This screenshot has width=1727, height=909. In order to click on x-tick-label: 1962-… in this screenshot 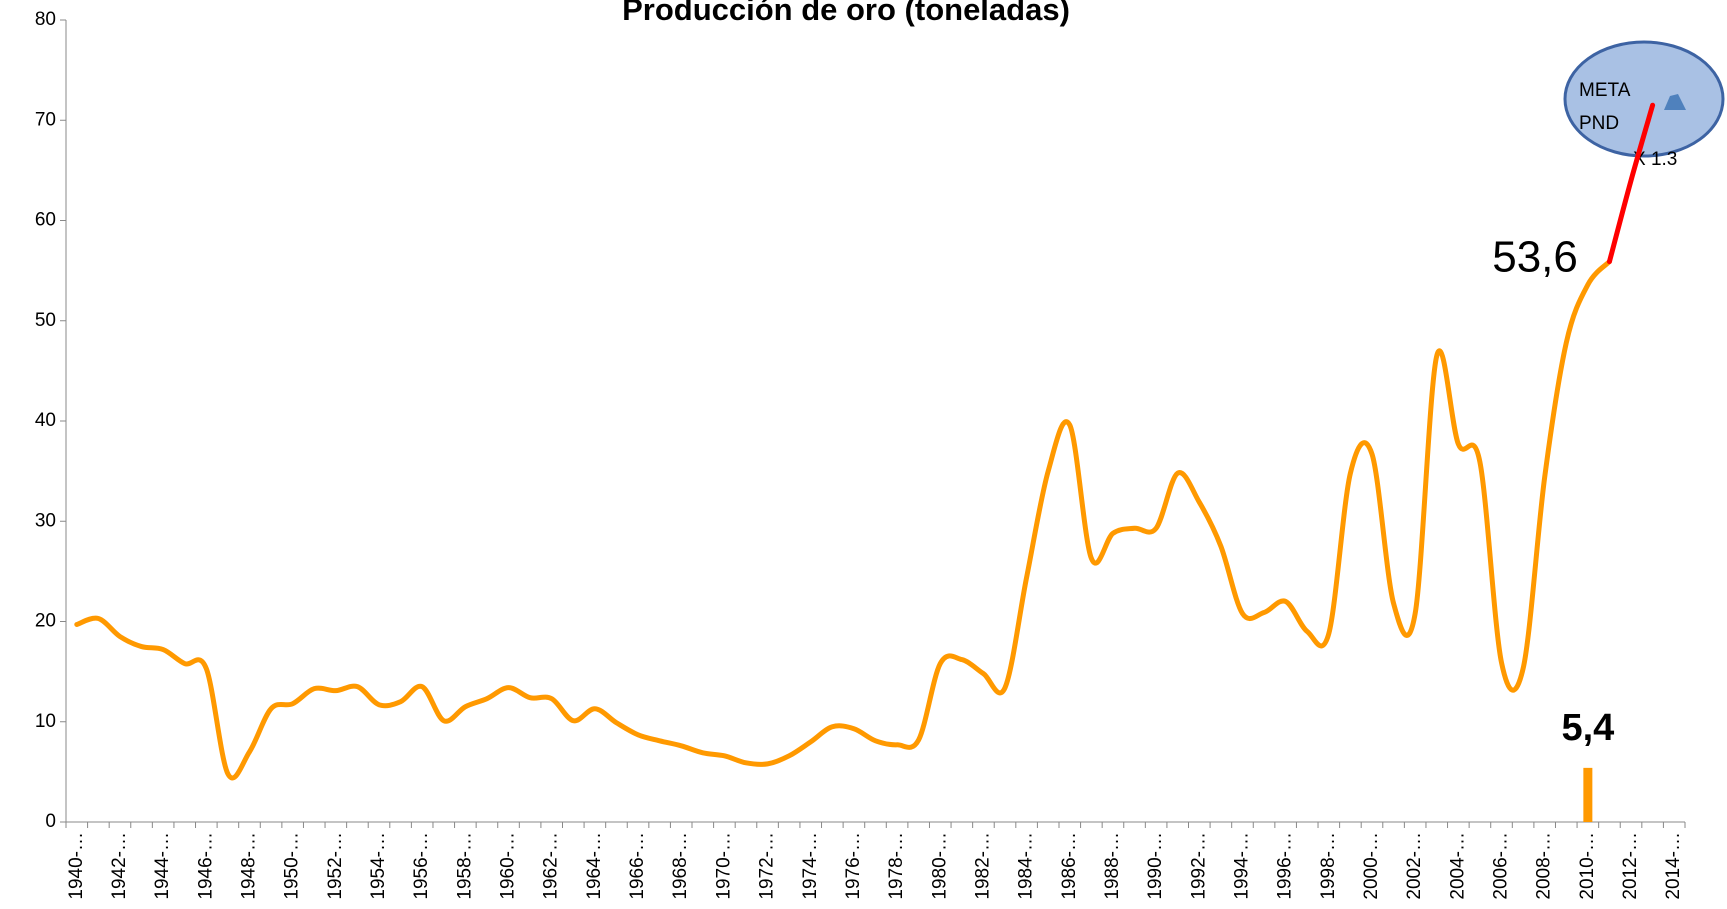, I will do `click(551, 866)`.